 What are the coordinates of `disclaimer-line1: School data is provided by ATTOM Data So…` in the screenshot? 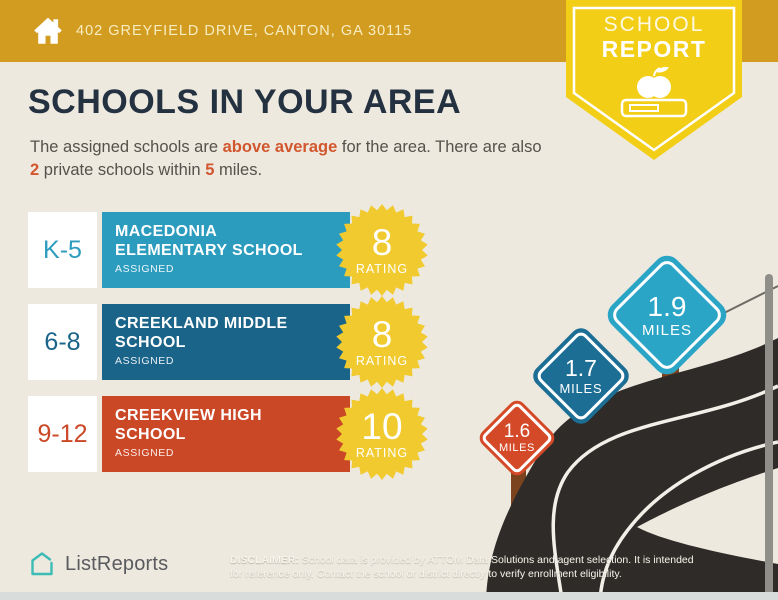 It's located at (496, 560).